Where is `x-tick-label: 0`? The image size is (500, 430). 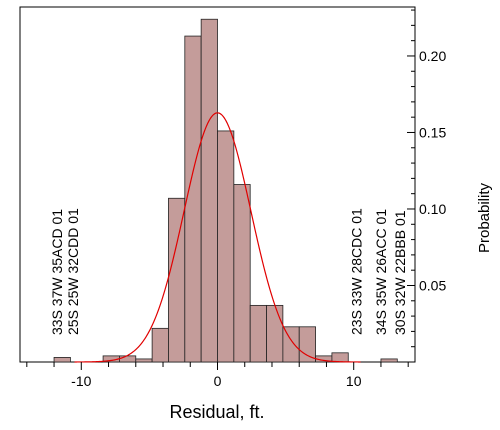
x-tick-label: 0 is located at coordinates (218, 381).